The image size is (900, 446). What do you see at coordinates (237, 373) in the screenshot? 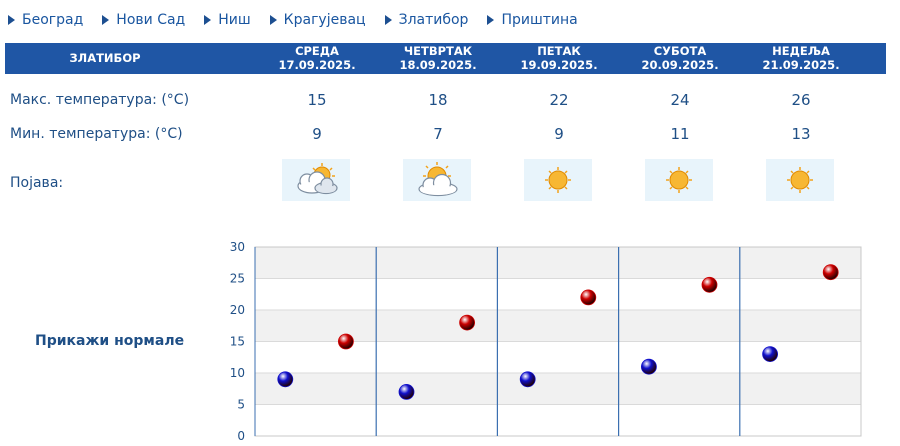
I see `y-tick-label: 10` at bounding box center [237, 373].